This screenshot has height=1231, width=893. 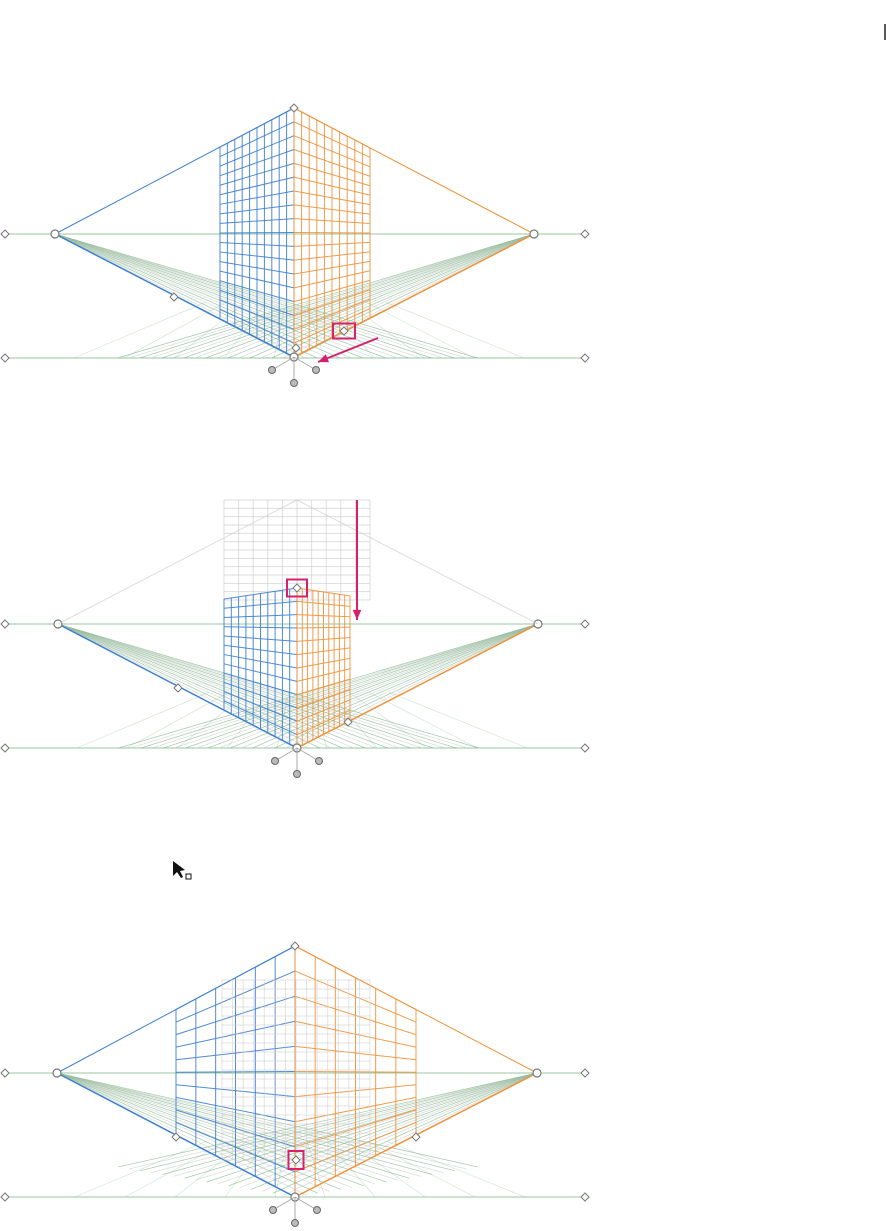 I want to click on arrow-head, so click(x=357, y=614).